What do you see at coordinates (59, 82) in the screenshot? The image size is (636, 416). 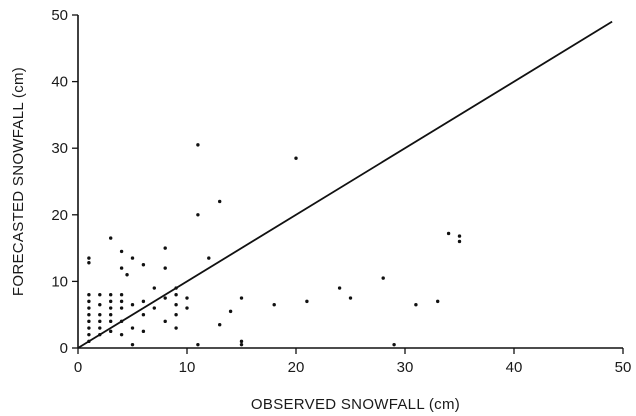 I see `y-tick-label: 40` at bounding box center [59, 82].